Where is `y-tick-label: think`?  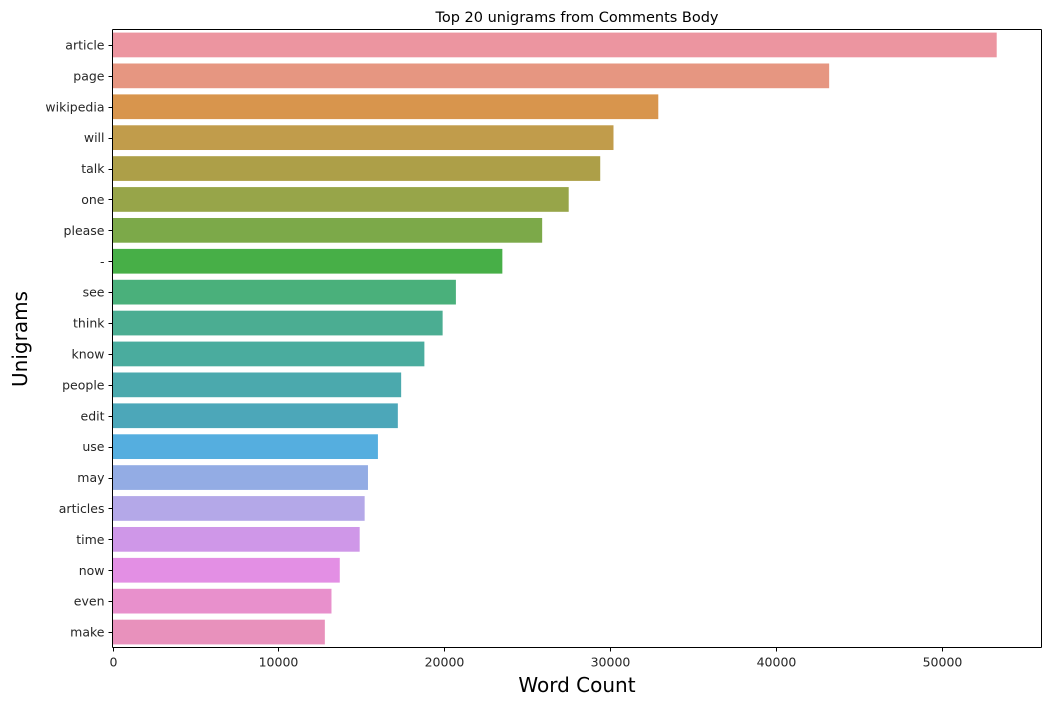 y-tick-label: think is located at coordinates (89, 323).